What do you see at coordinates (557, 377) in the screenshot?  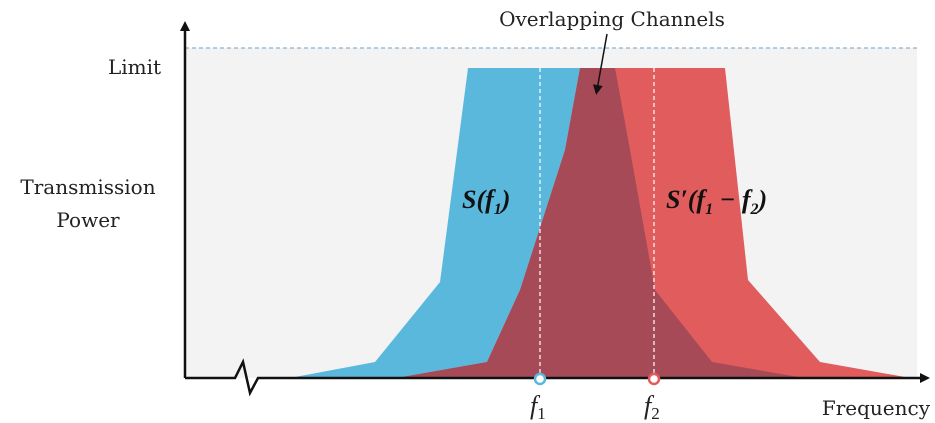 I see `x-axis` at bounding box center [557, 377].